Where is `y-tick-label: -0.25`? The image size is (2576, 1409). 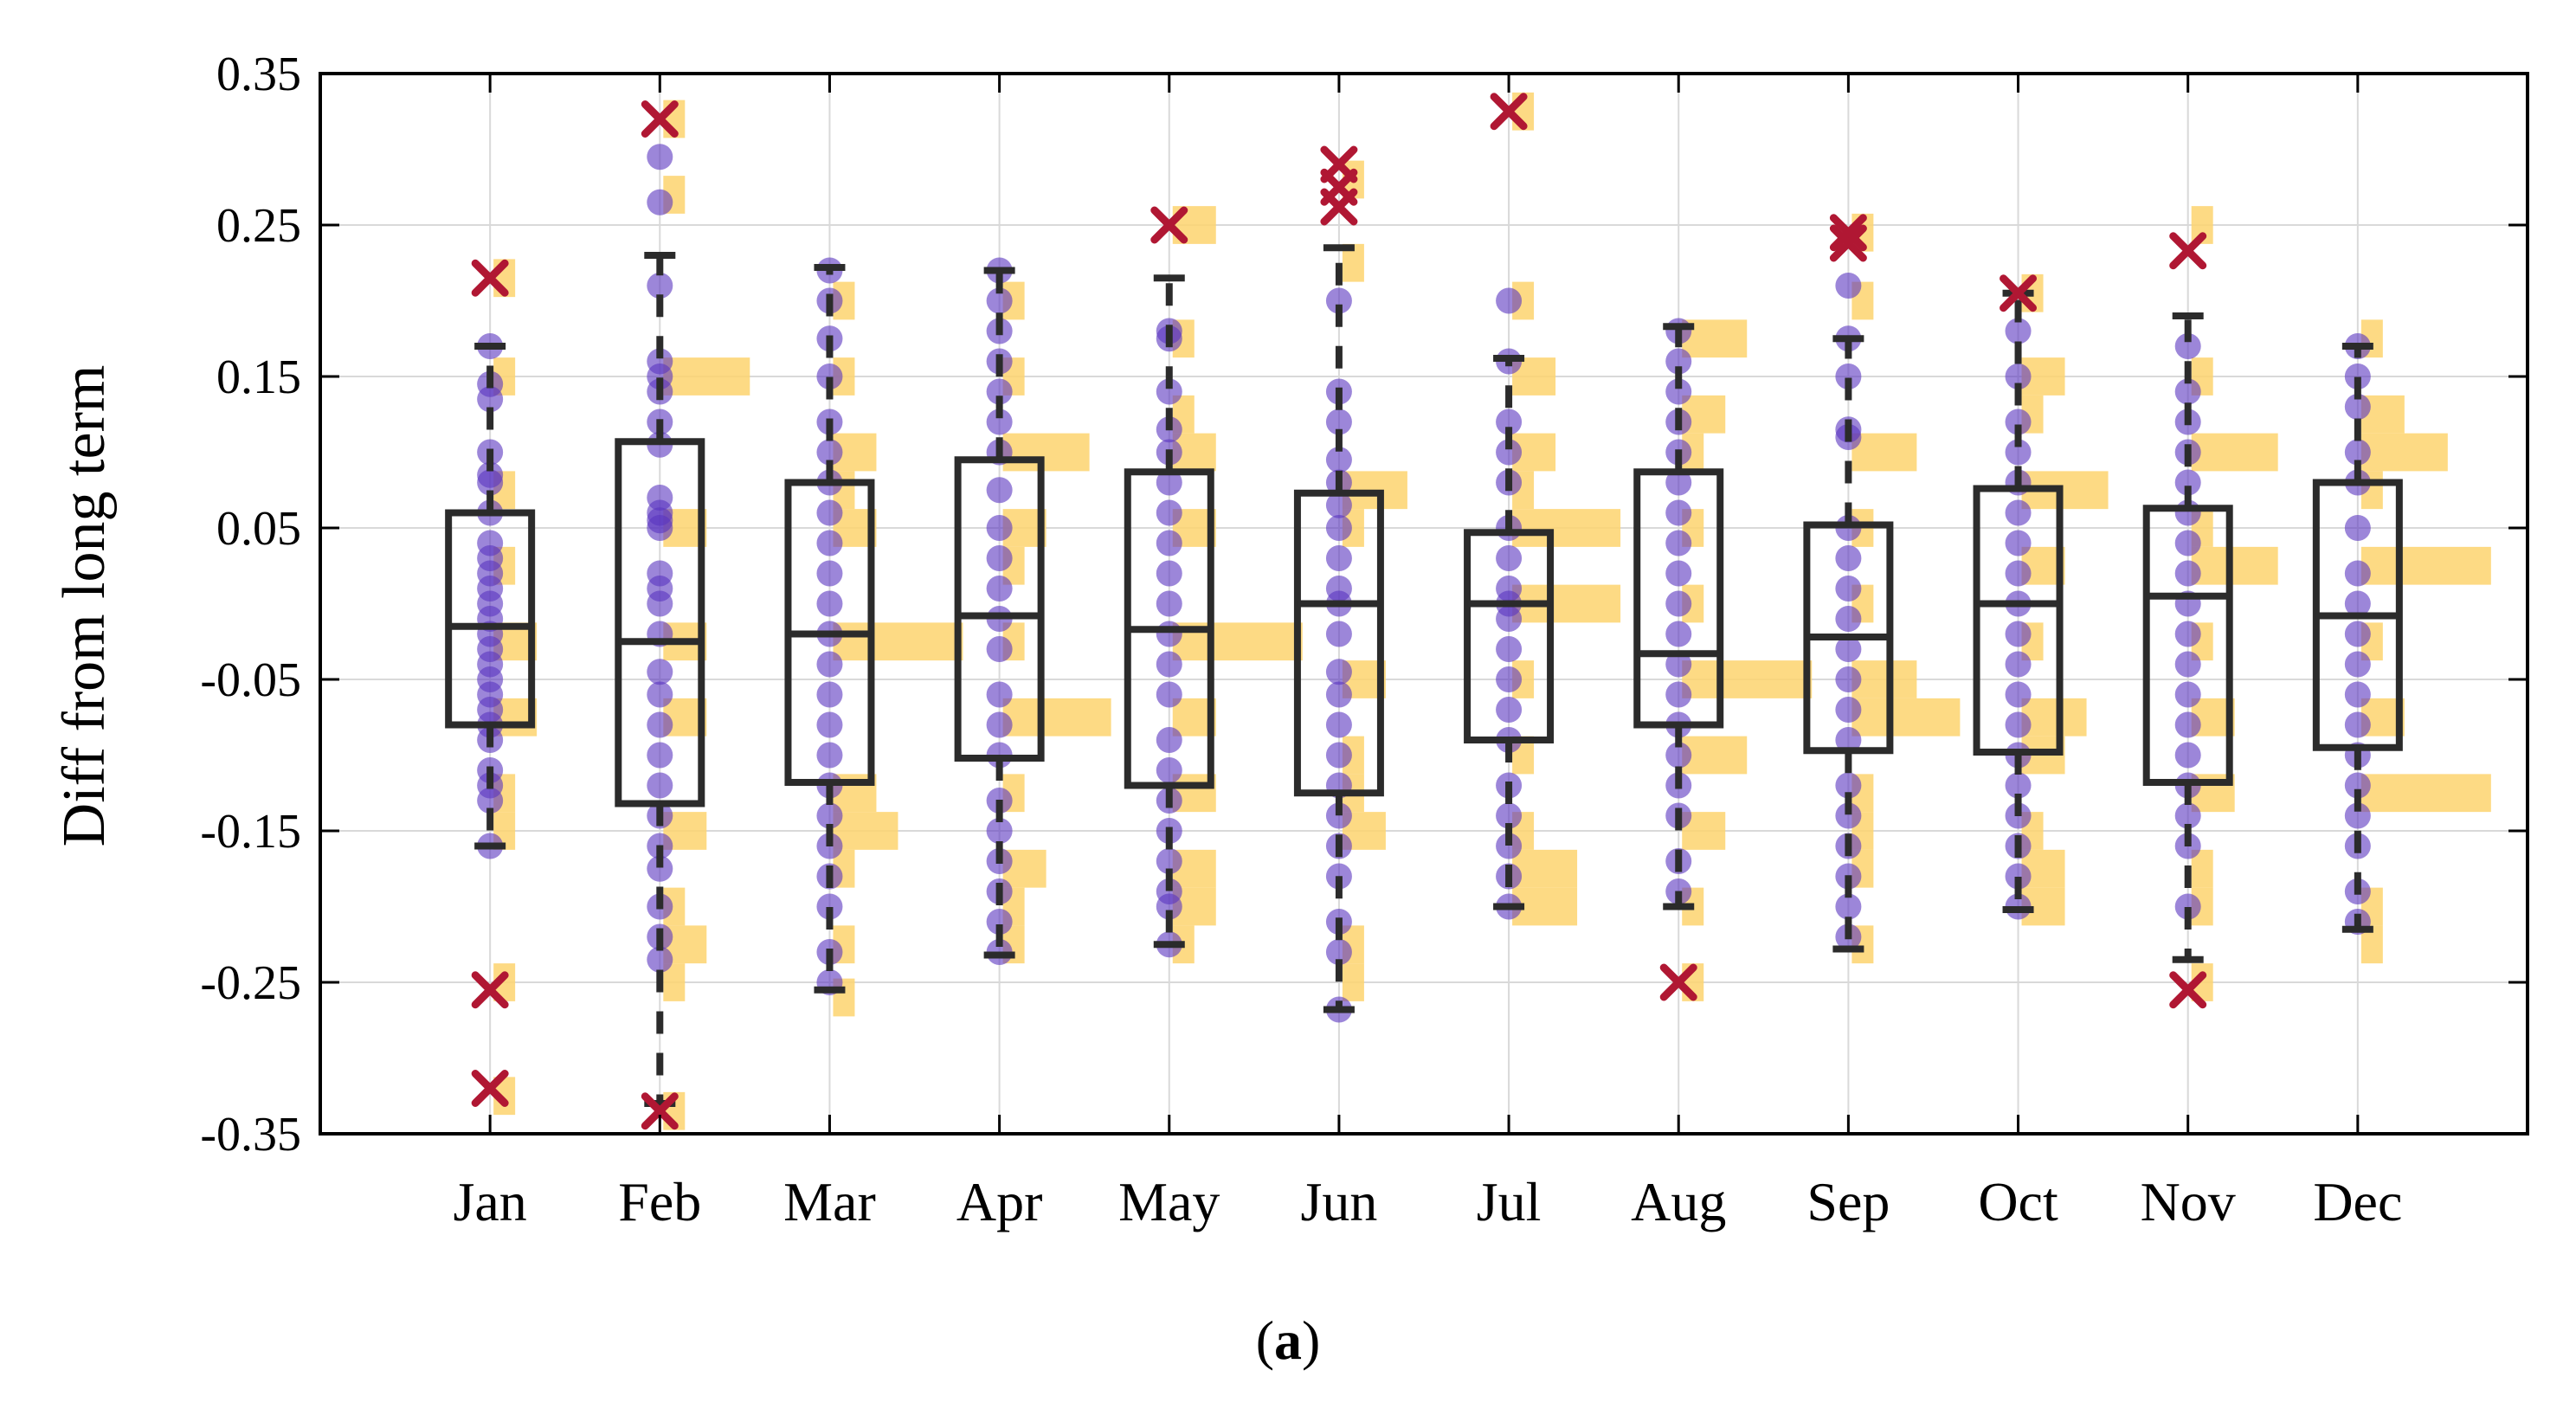 y-tick-label: -0.25 is located at coordinates (250, 983).